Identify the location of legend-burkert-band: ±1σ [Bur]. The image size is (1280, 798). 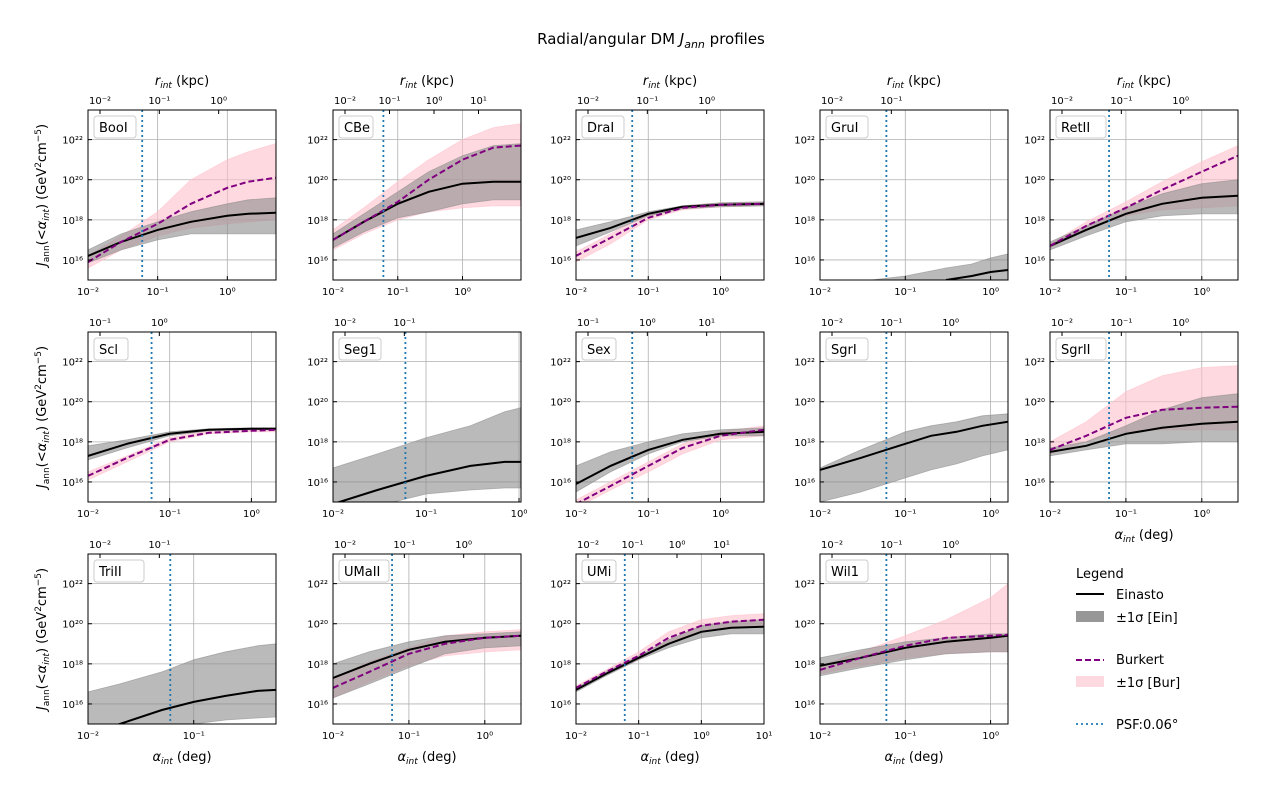
(1148, 683).